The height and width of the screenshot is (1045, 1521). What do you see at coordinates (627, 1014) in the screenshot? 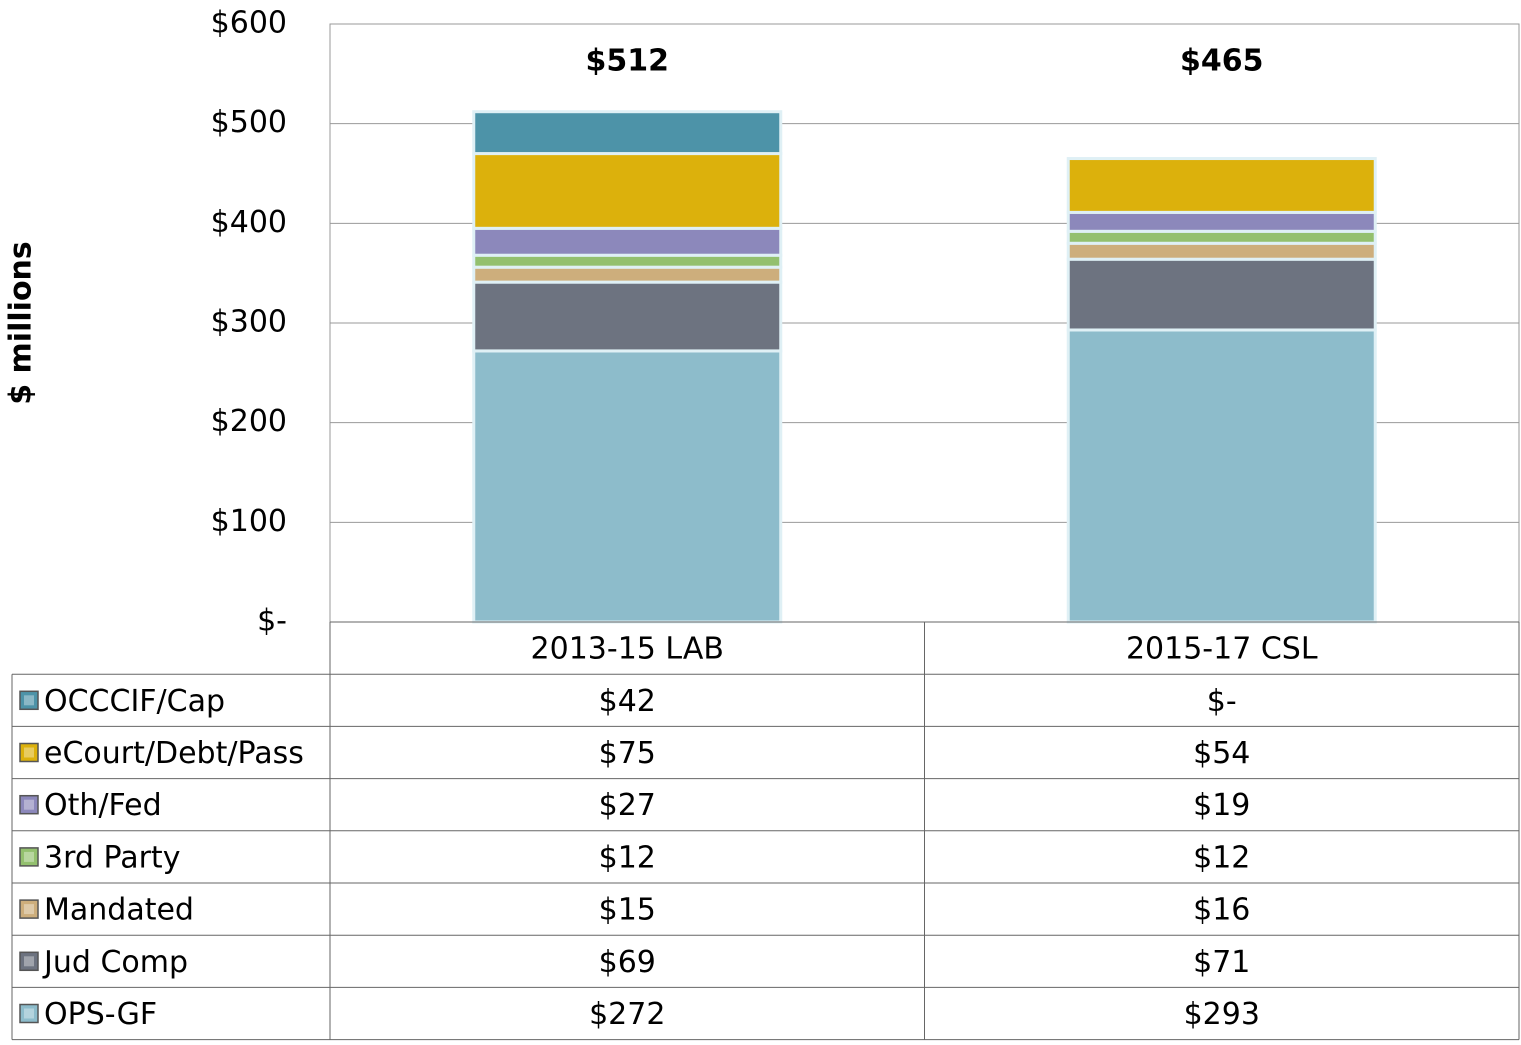
I see `table-value: $272` at bounding box center [627, 1014].